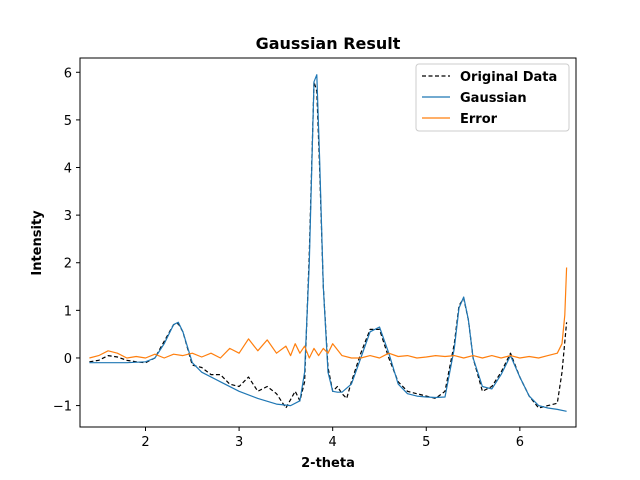 The width and height of the screenshot is (640, 480). I want to click on x-tick-label: 3, so click(239, 442).